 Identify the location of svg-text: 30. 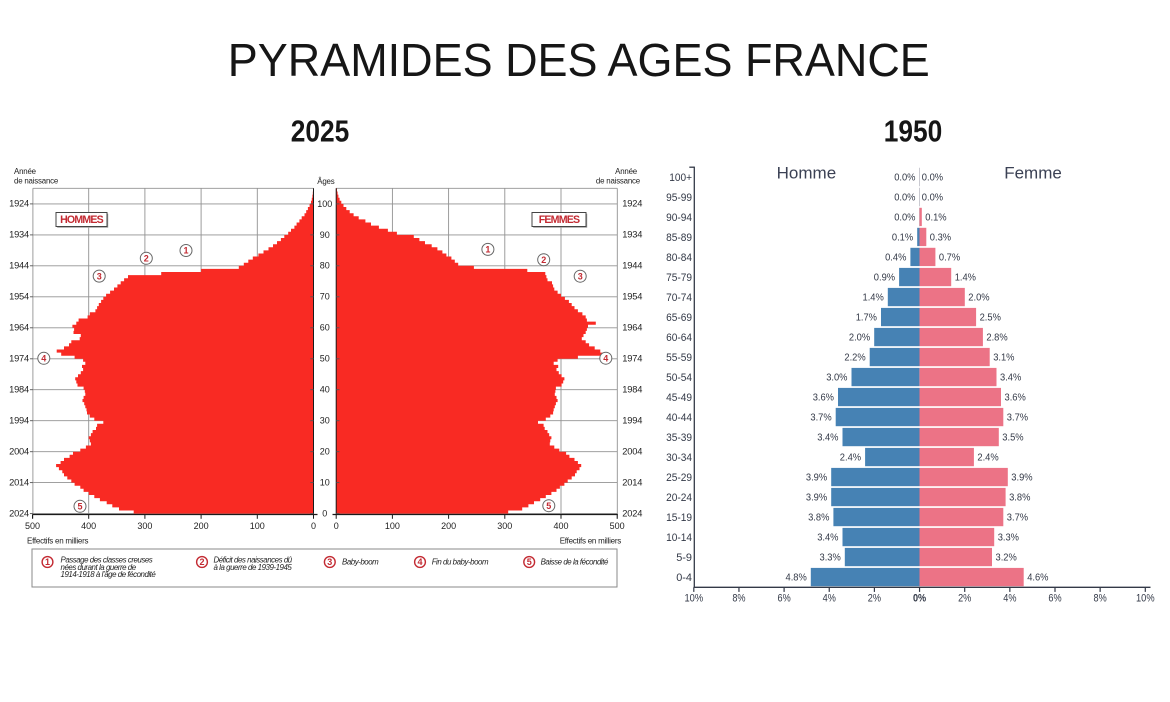
(325, 421).